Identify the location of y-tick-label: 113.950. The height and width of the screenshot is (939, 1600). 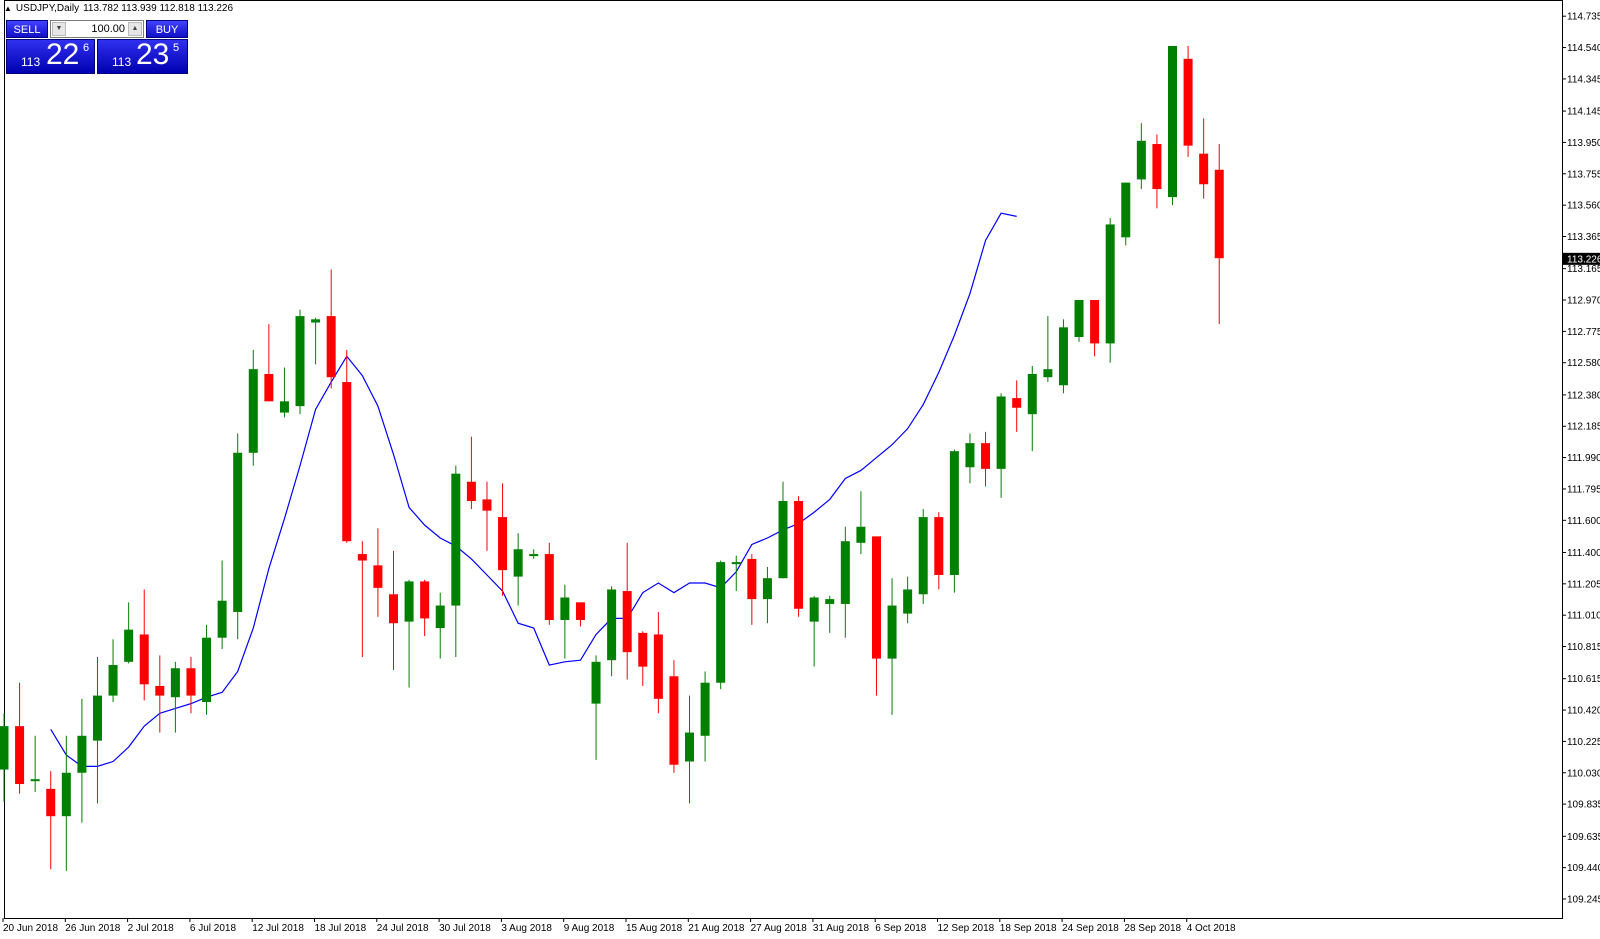
(1583, 143).